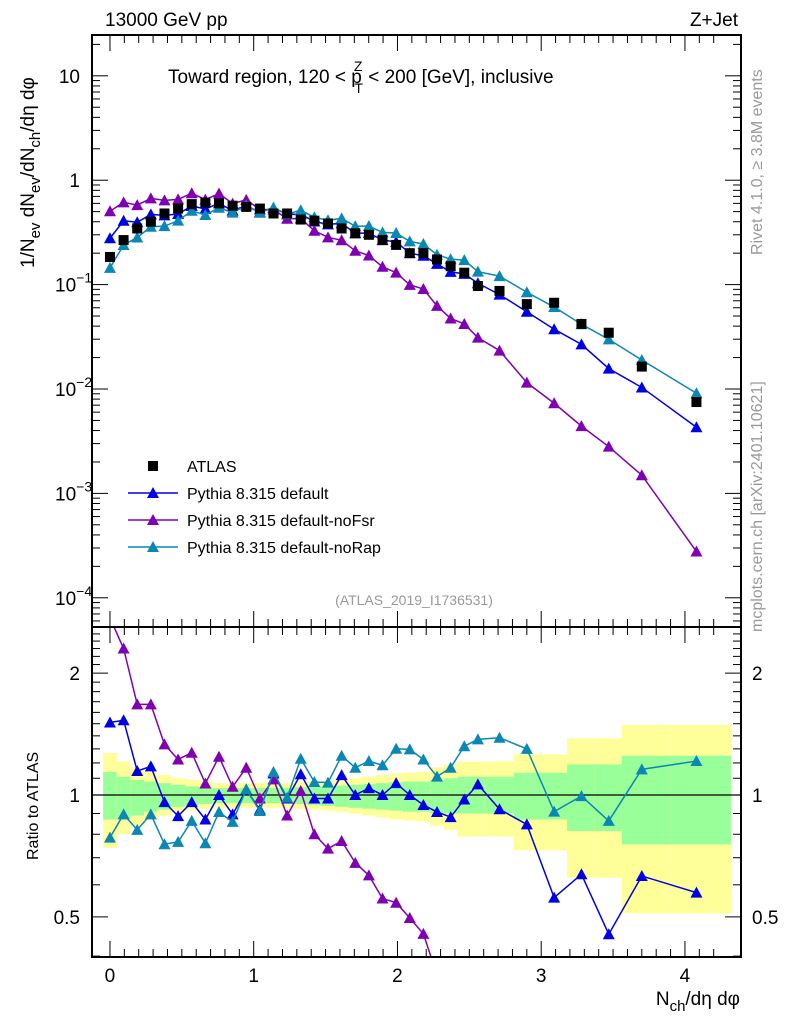 The width and height of the screenshot is (786, 1024). Describe the element at coordinates (33, 806) in the screenshot. I see `ratio-y-axis-label: Ratio to ATLAS` at that location.